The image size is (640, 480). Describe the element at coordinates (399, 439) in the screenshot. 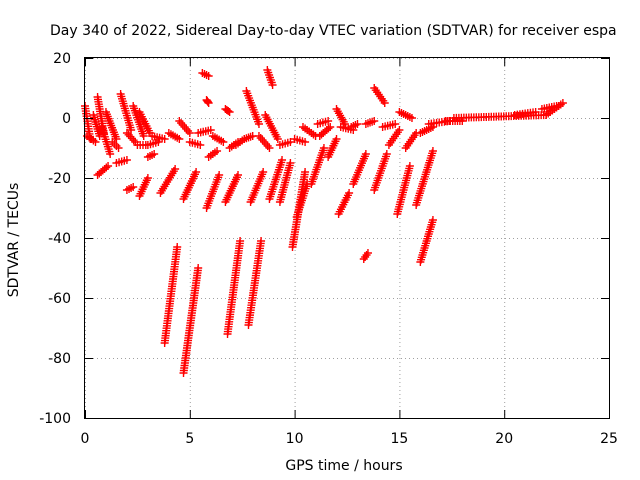

I see `x-tick-label: 15` at that location.